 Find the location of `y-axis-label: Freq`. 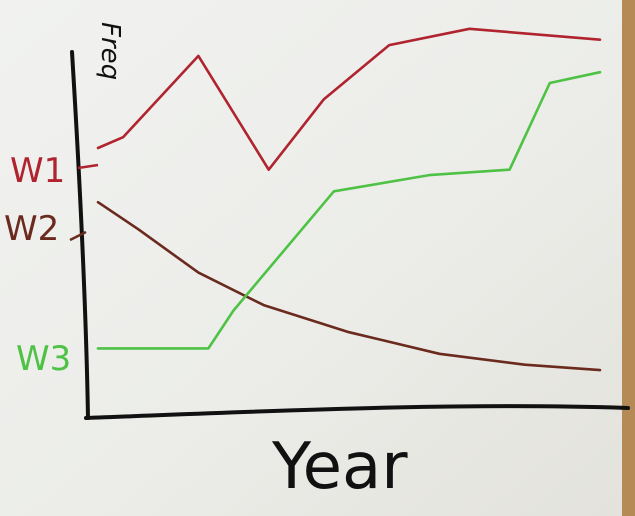

y-axis-label: Freq is located at coordinates (110, 51).